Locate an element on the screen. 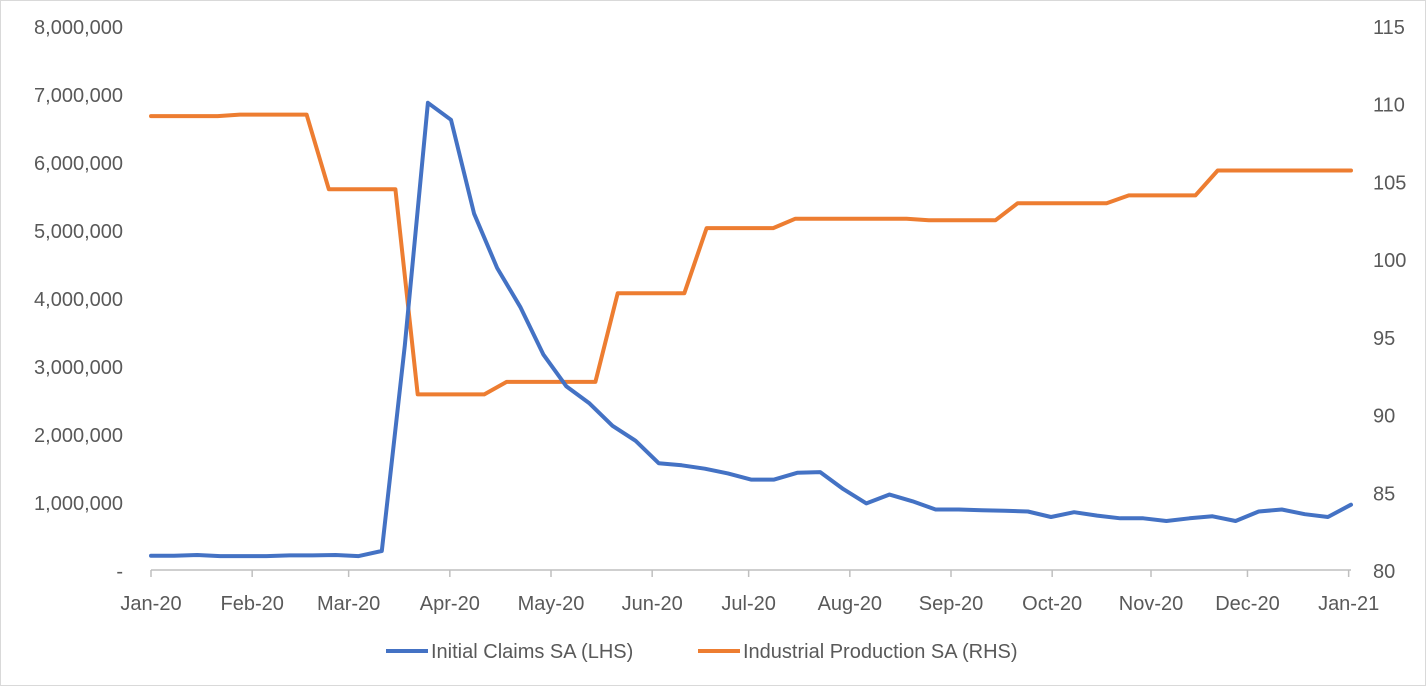 Image resolution: width=1426 pixels, height=690 pixels. right-axis-ticks: 80 85 90 95 100 105 110 115 is located at coordinates (1389, 300).